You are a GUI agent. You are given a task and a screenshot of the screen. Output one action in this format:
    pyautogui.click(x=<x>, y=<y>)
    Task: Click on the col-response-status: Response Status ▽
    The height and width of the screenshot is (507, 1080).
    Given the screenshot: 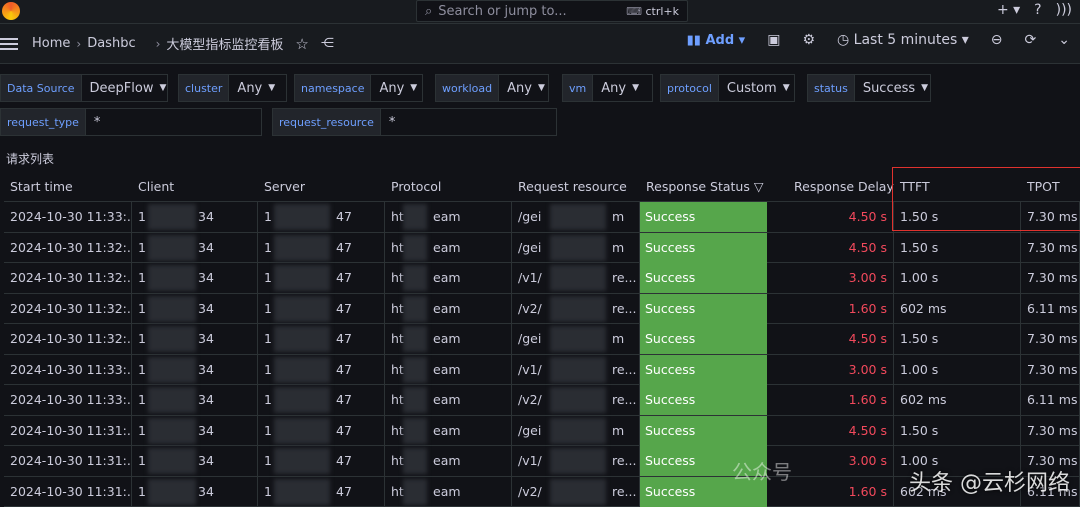 What is the action you would take?
    pyautogui.click(x=701, y=187)
    